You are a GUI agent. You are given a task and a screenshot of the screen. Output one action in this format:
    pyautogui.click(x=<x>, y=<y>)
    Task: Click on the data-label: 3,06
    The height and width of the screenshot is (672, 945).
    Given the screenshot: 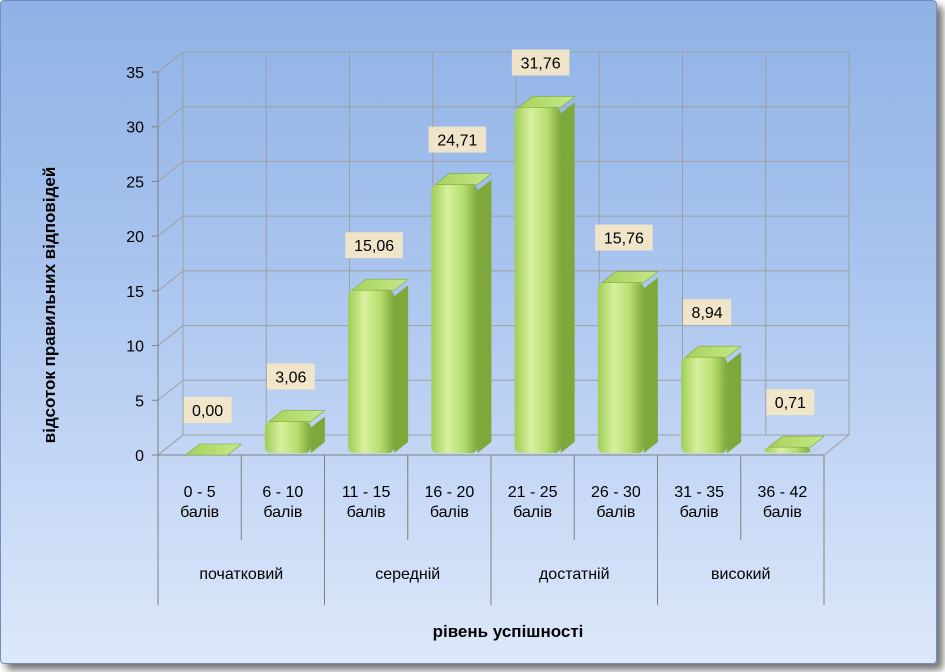 What is the action you would take?
    pyautogui.click(x=290, y=378)
    